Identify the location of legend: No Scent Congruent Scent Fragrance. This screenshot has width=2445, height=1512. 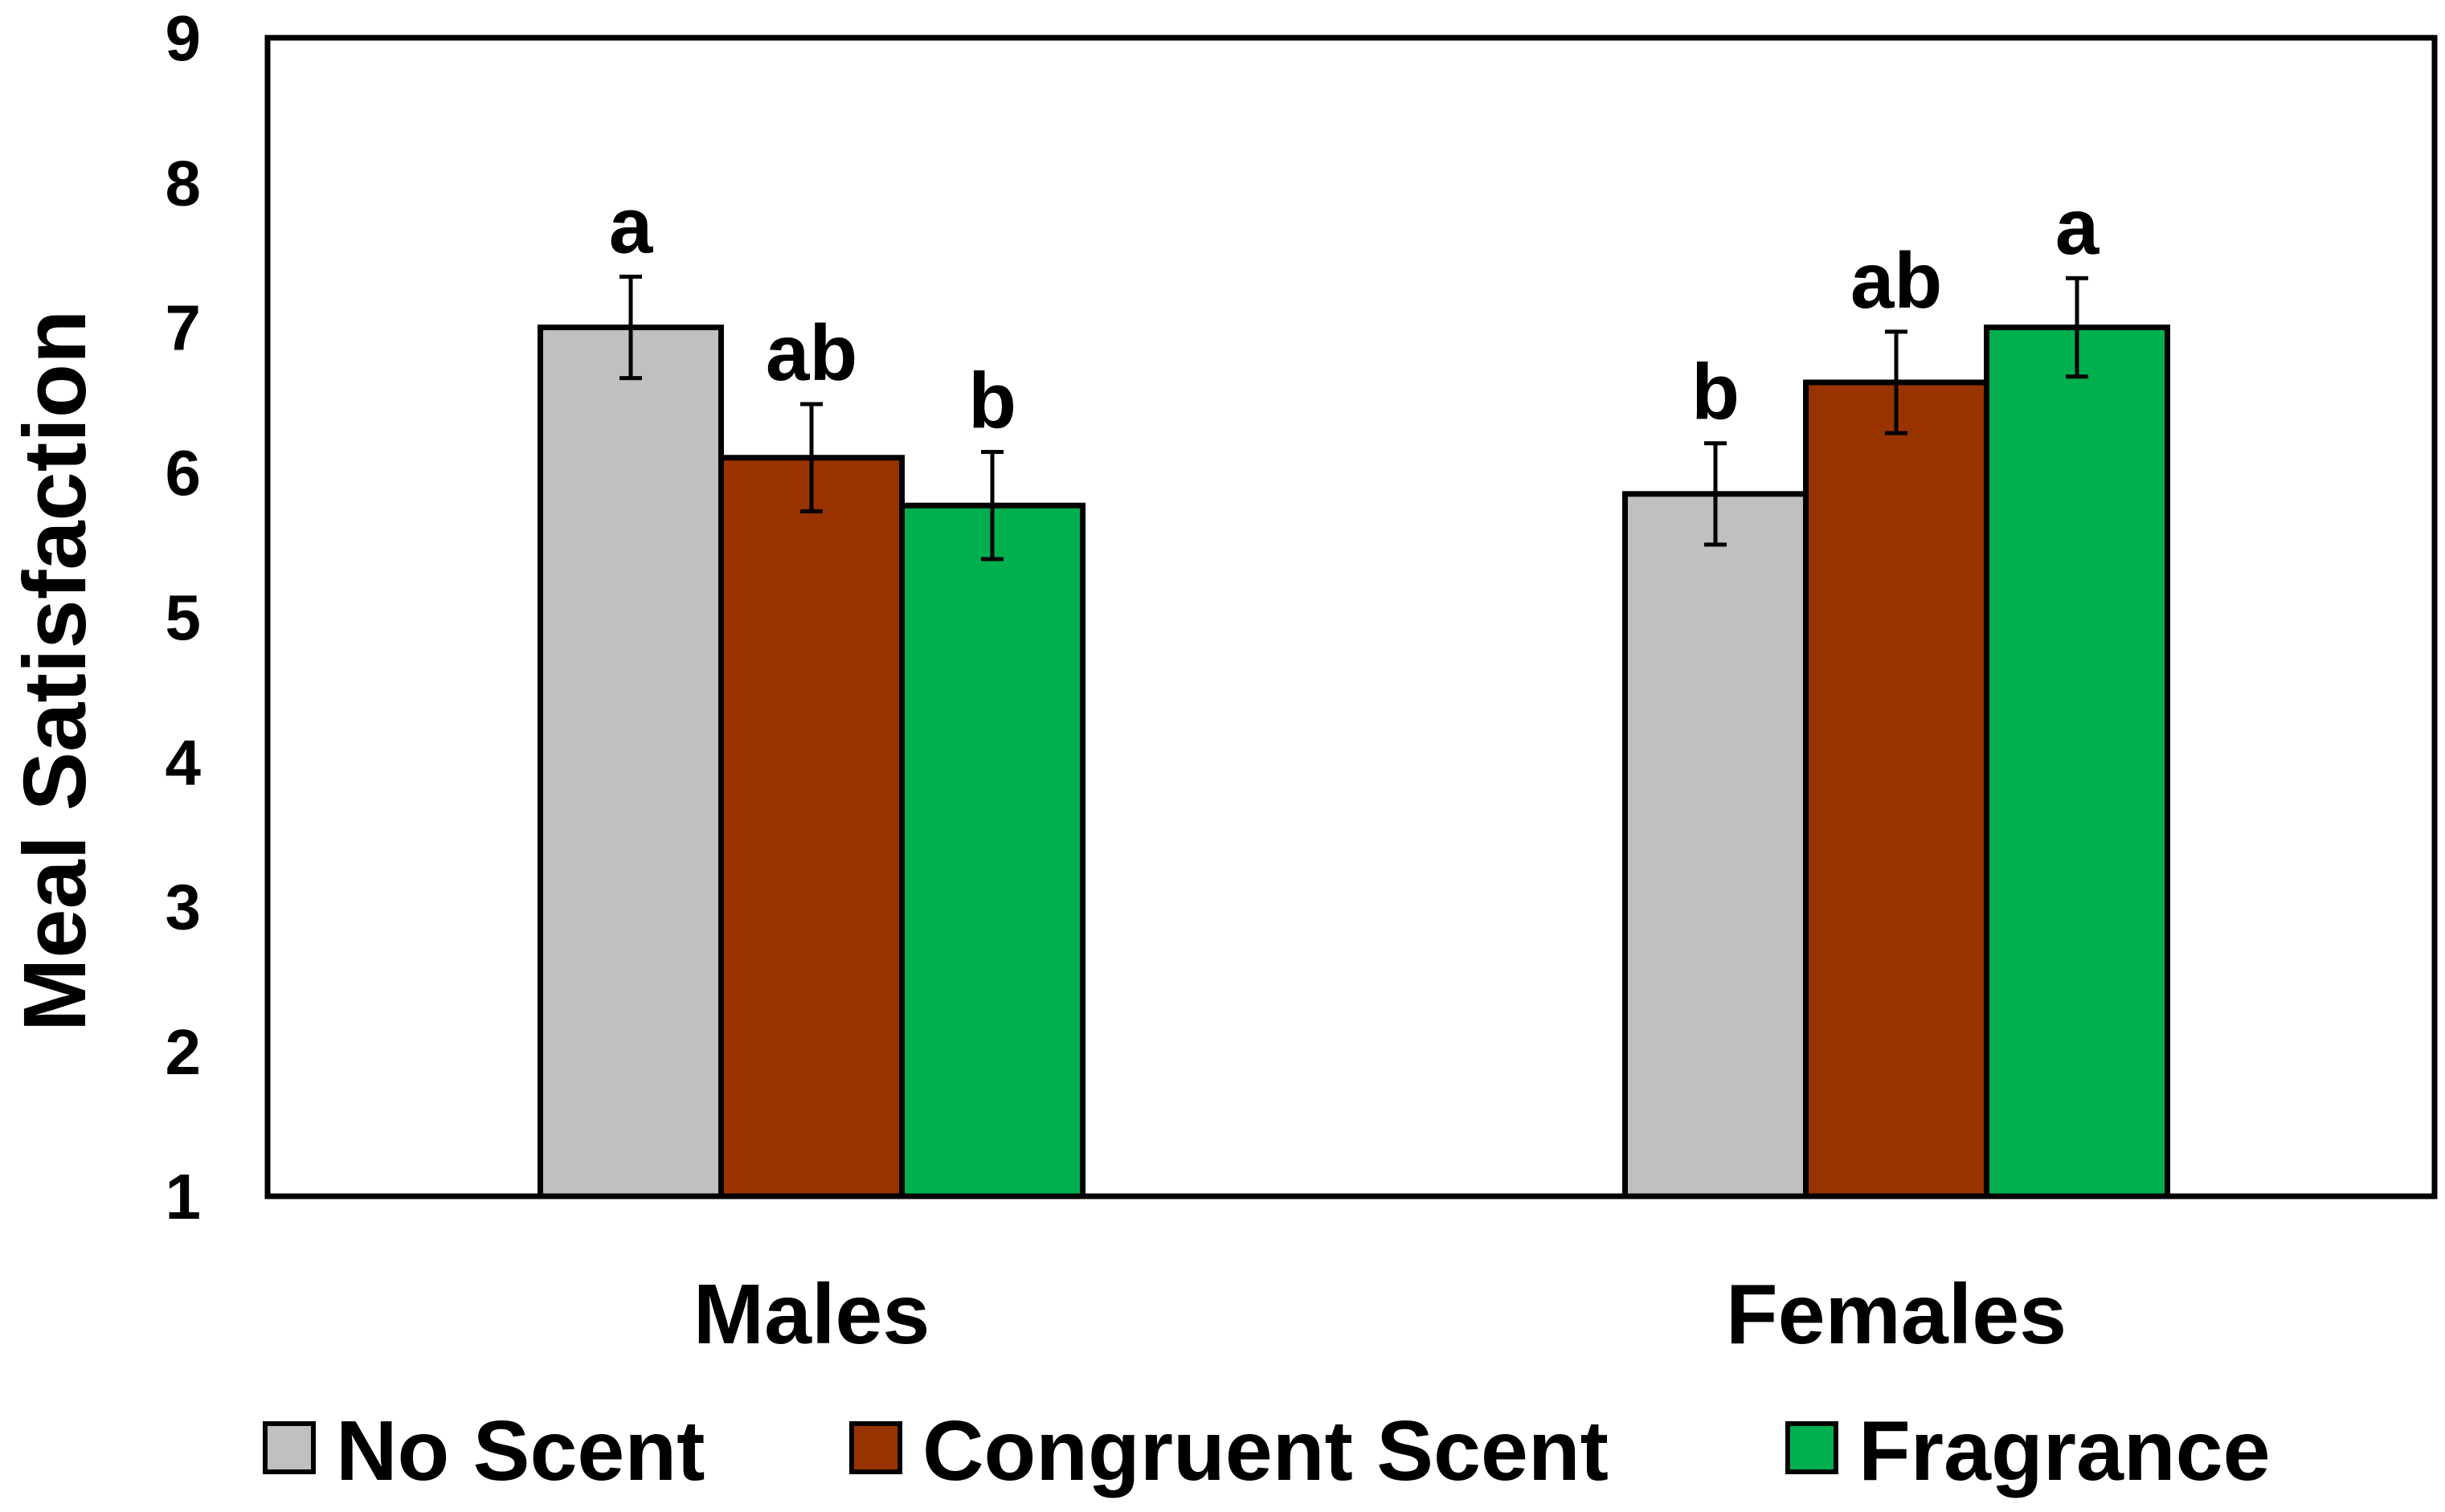
(1267, 1451).